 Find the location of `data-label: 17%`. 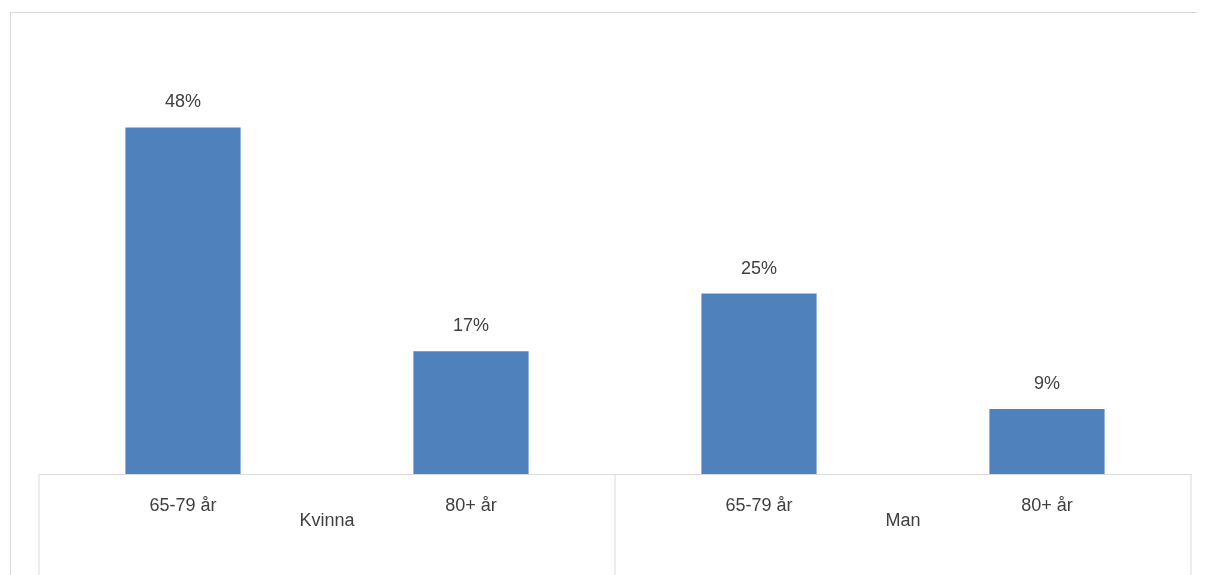

data-label: 17% is located at coordinates (471, 325).